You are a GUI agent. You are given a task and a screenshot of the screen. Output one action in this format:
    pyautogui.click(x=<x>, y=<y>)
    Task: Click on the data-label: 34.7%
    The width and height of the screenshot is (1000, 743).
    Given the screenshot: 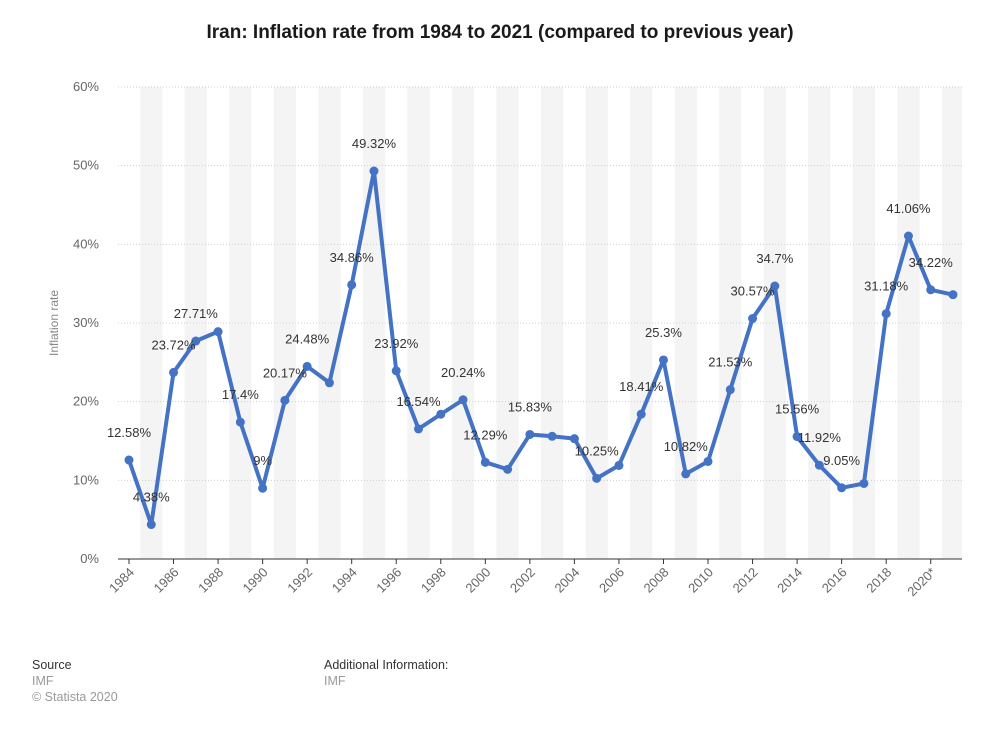 What is the action you would take?
    pyautogui.click(x=774, y=258)
    